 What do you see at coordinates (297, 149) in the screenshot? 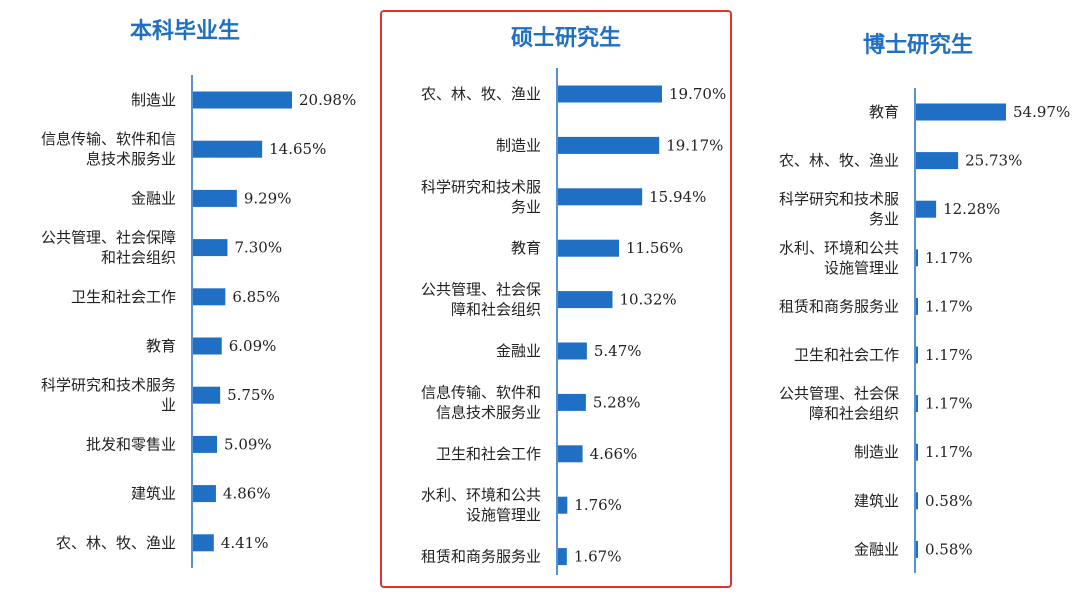
I see `value-label: 14.65%` at bounding box center [297, 149].